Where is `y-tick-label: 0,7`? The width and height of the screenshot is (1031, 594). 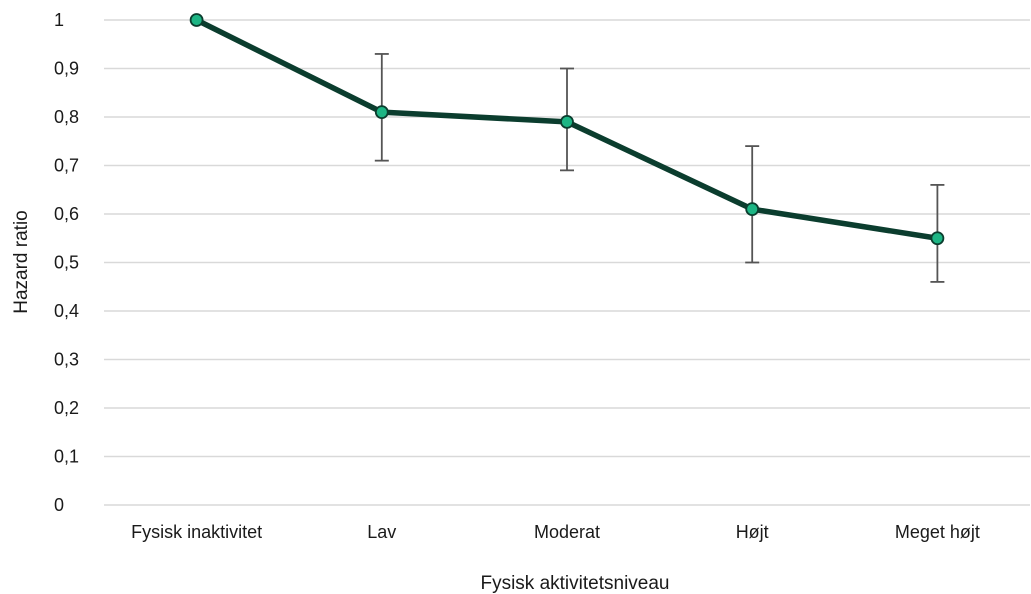 y-tick-label: 0,7 is located at coordinates (66, 166).